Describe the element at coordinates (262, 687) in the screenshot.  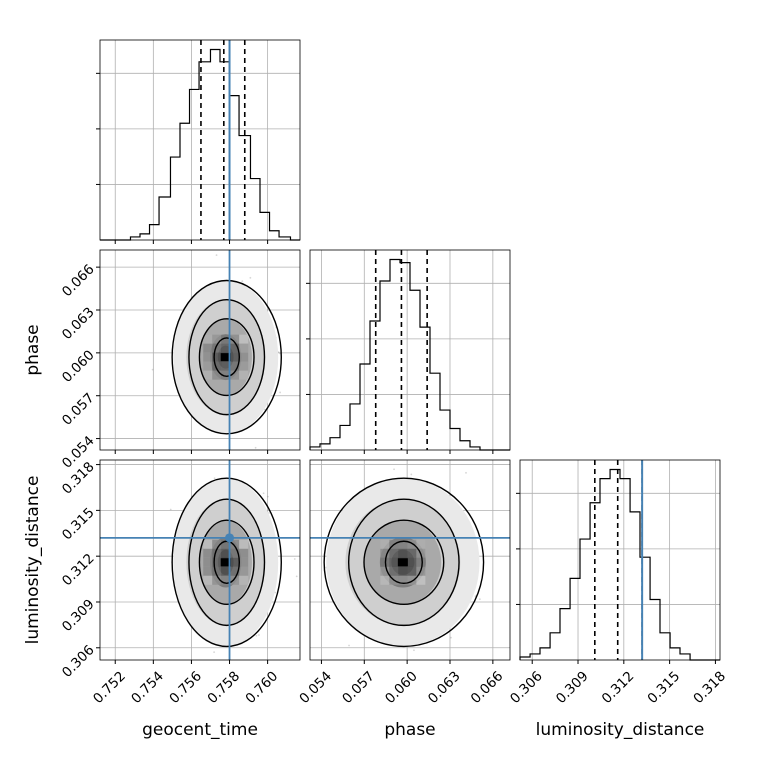
I see `x-tick-label: 0.760` at that location.